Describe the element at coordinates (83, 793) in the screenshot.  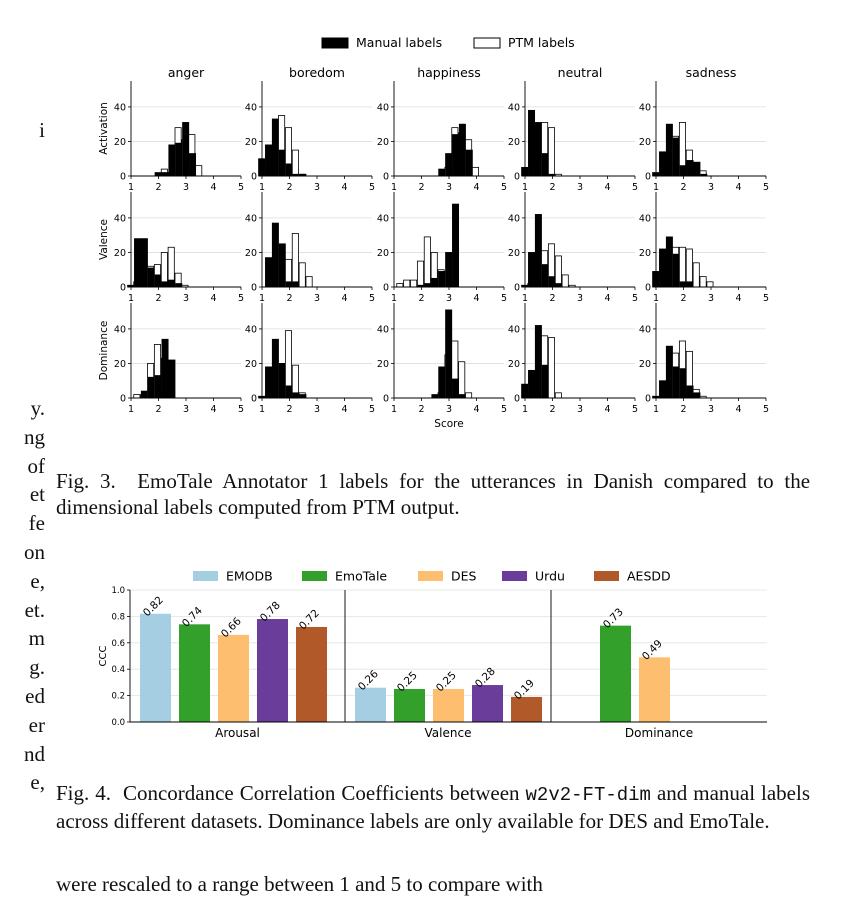
I see `fig4-caption-label: Fig. 4.` at that location.